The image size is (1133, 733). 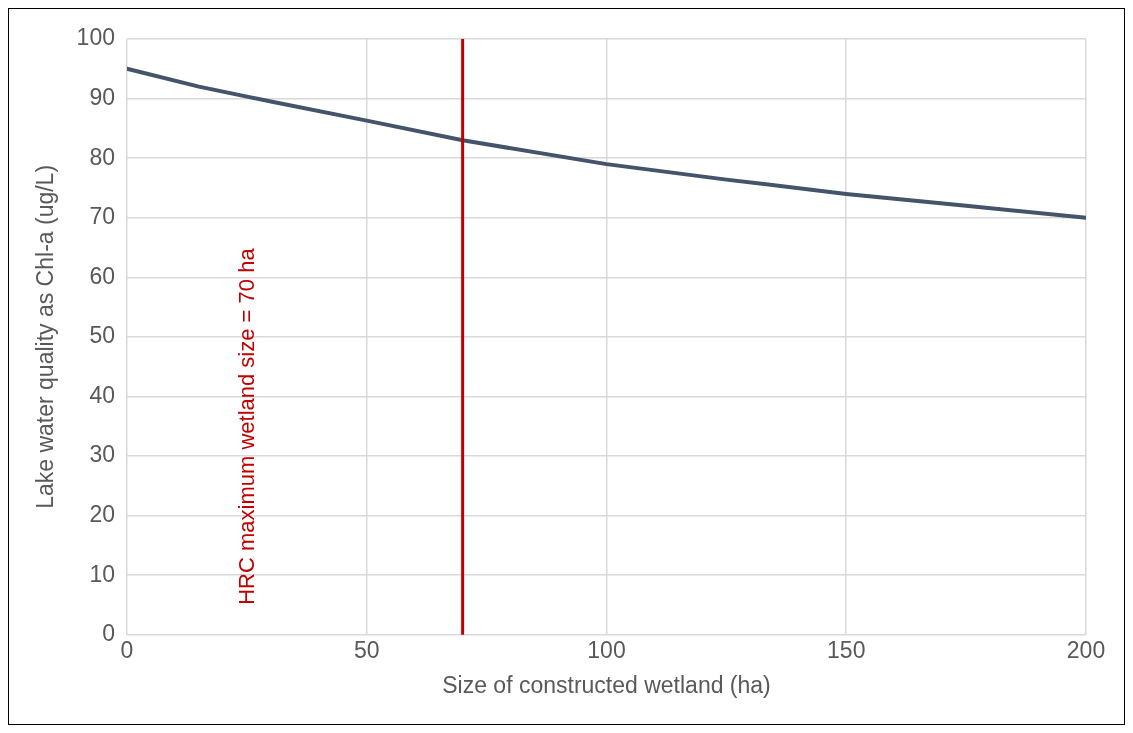 I want to click on y-tick-label: 70, so click(x=102, y=216).